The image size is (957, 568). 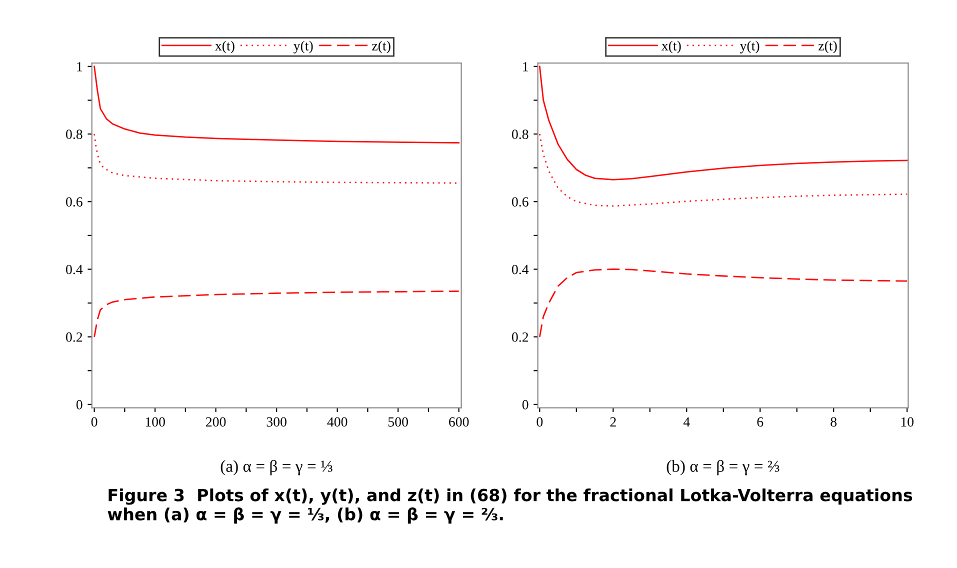 I want to click on x-tick-label: 10, so click(x=907, y=422).